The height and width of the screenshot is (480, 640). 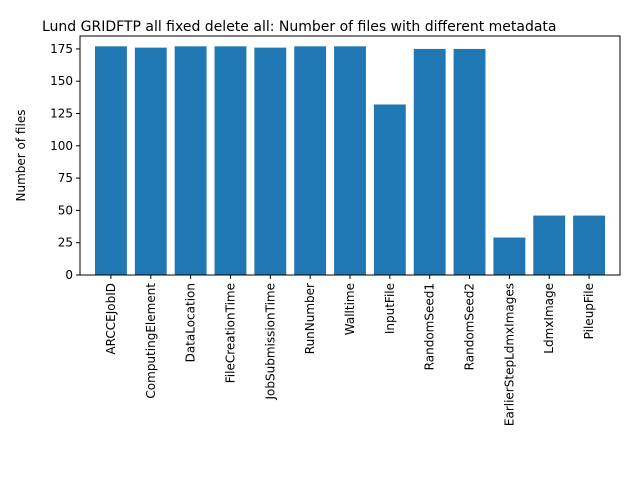 What do you see at coordinates (111, 319) in the screenshot?
I see `x-tick-label: ARCCEJobID` at bounding box center [111, 319].